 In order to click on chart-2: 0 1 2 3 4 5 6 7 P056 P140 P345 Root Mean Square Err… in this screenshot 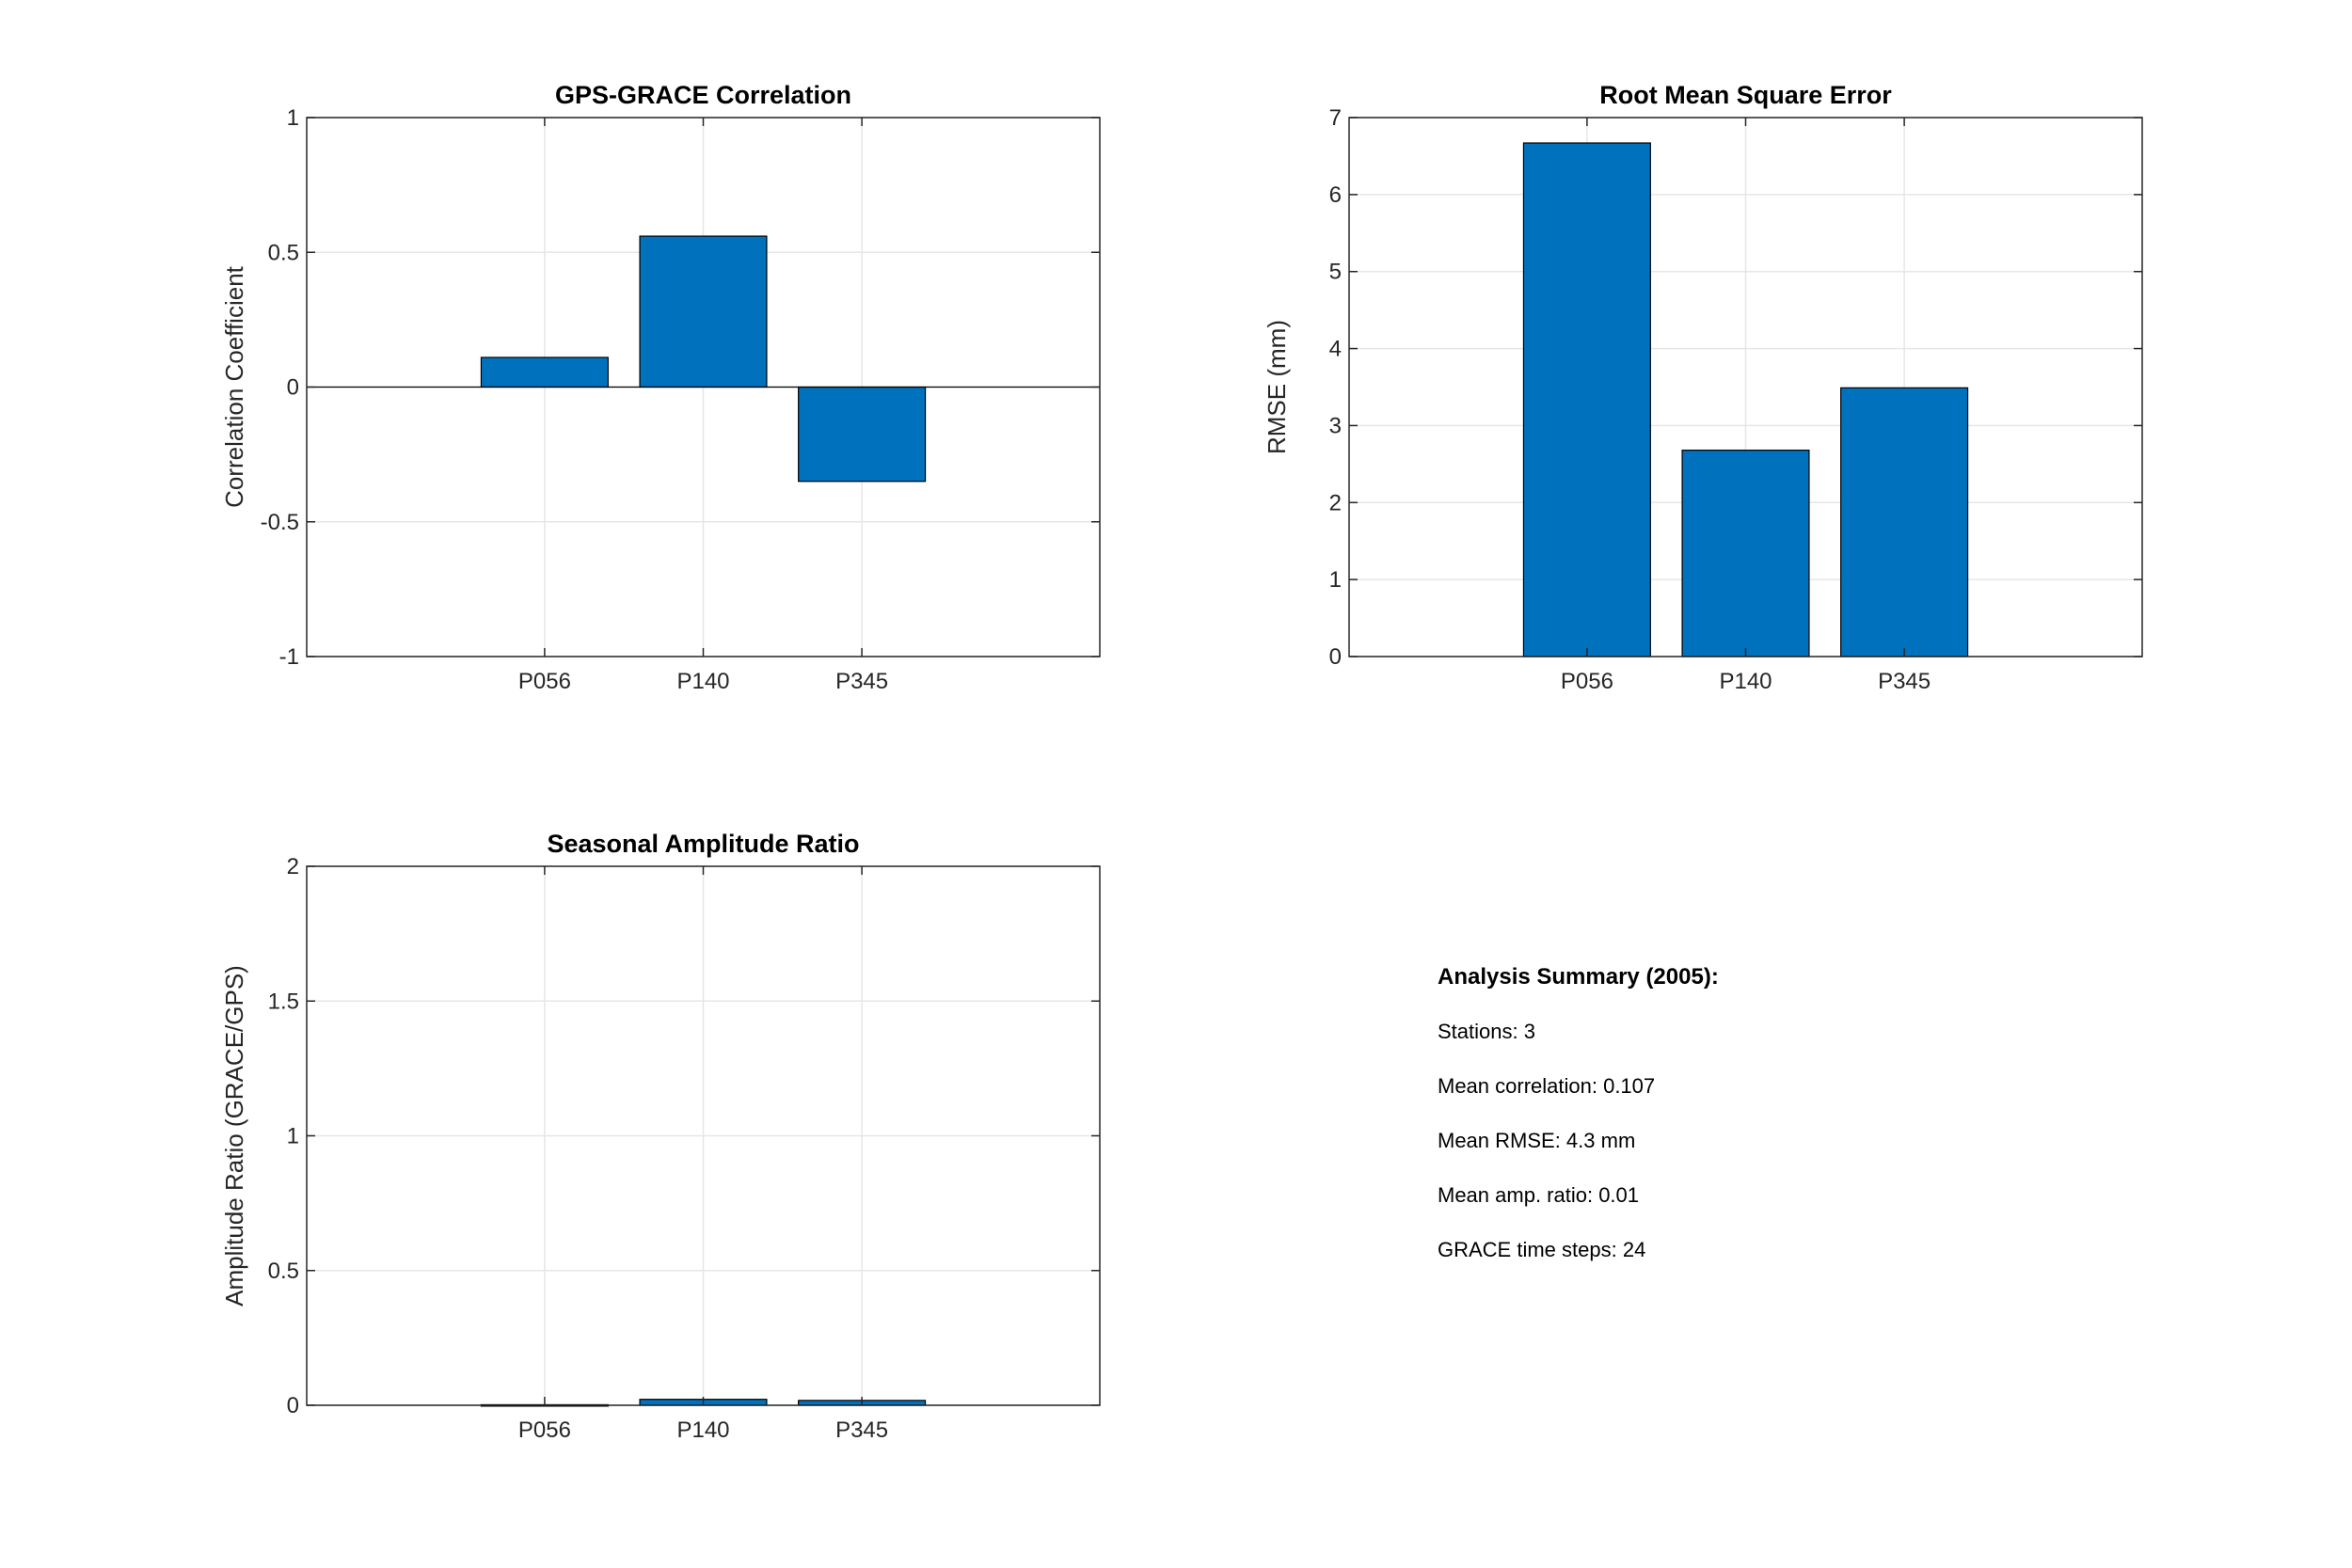, I will do `click(1703, 387)`.